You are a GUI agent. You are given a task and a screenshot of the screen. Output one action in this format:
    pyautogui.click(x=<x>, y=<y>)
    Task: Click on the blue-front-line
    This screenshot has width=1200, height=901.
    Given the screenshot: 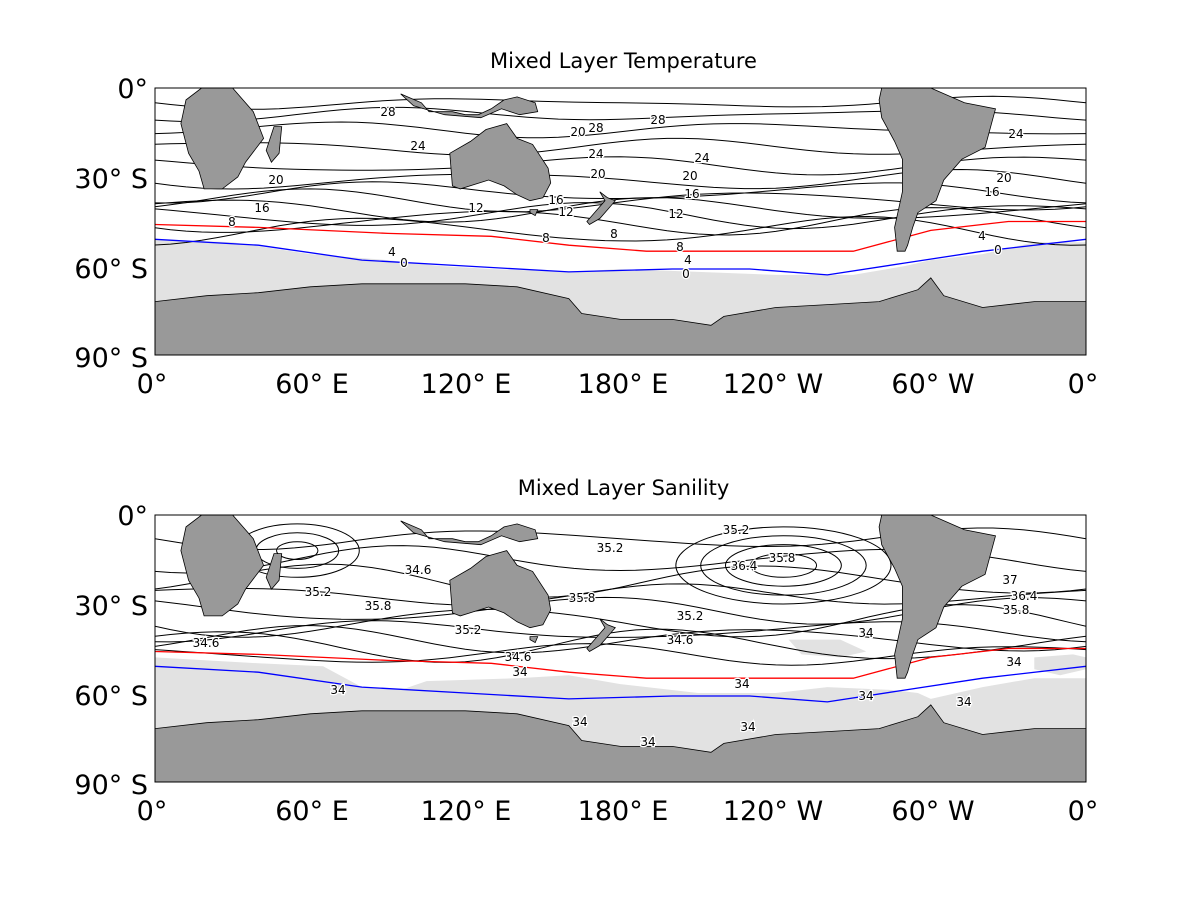 What is the action you would take?
    pyautogui.click(x=620, y=684)
    